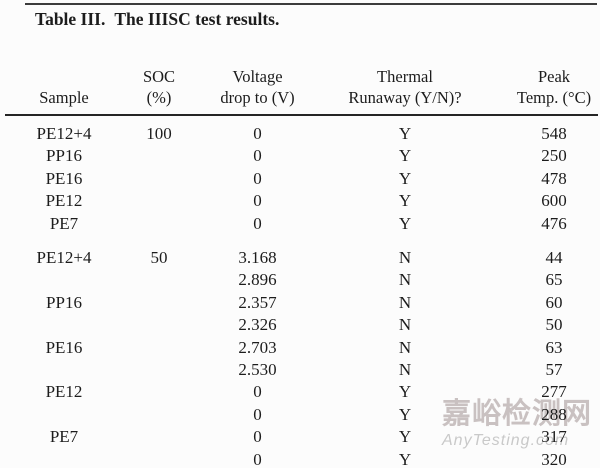 The image size is (600, 468). What do you see at coordinates (301, 224) in the screenshot?
I see `table-row: PE7 0 Y 476` at bounding box center [301, 224].